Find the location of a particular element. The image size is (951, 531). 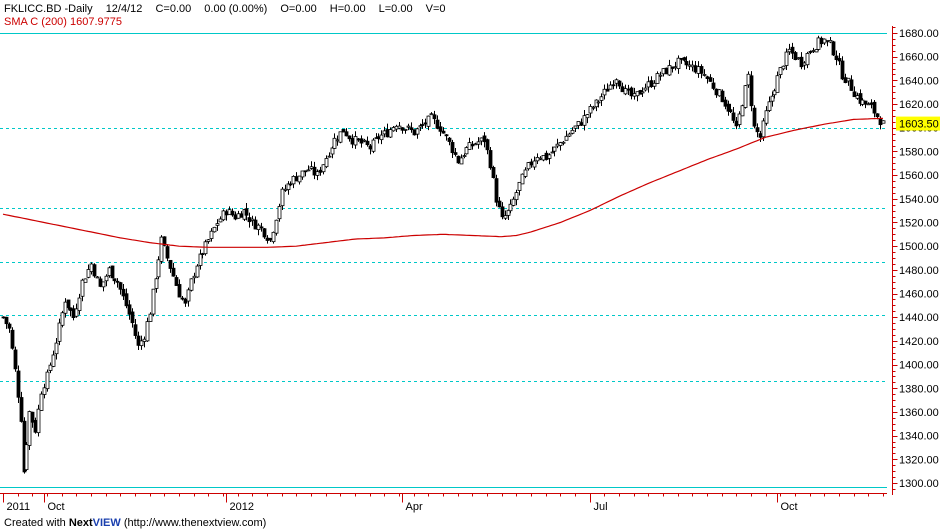

symbol-label: FKLICC.BD -Daily is located at coordinates (48, 9).